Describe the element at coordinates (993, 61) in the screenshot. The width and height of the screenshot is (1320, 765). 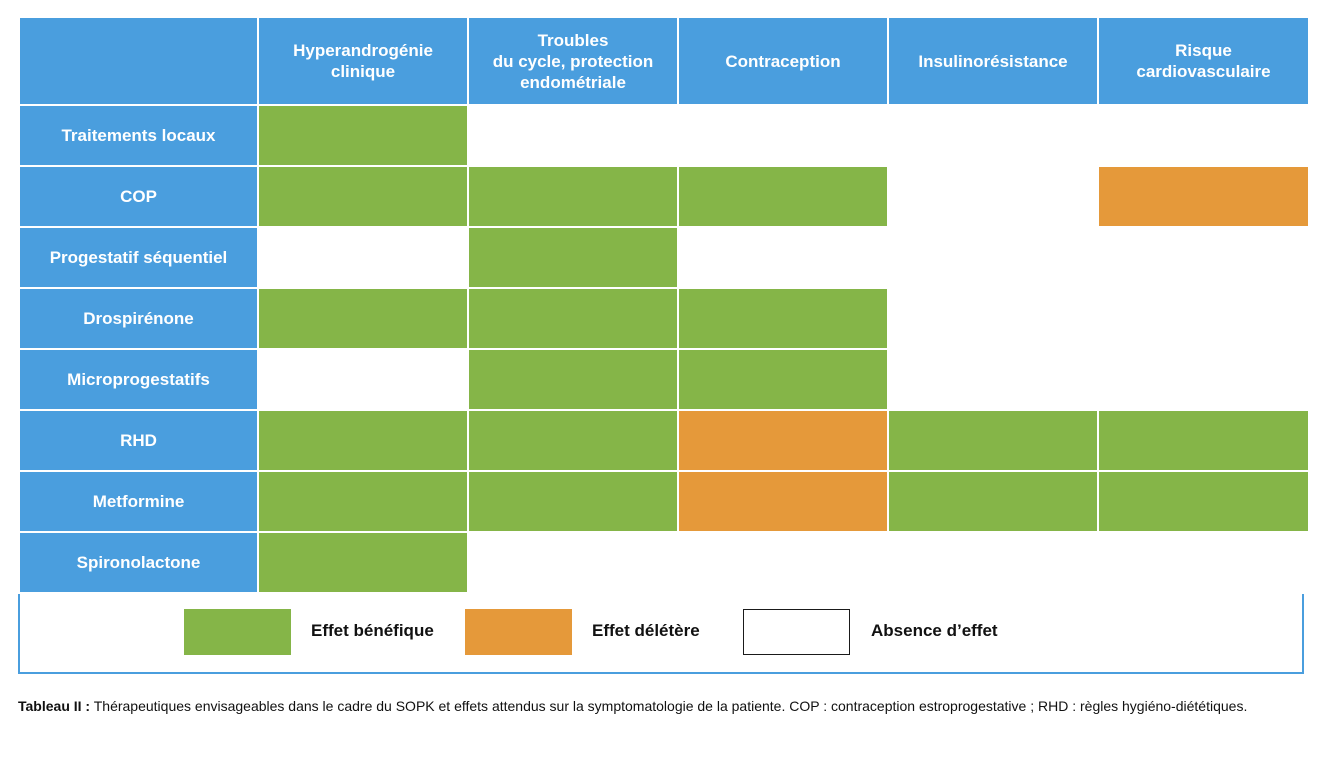
I see `col-header-insulinoresistance: Insulinorésistance` at that location.